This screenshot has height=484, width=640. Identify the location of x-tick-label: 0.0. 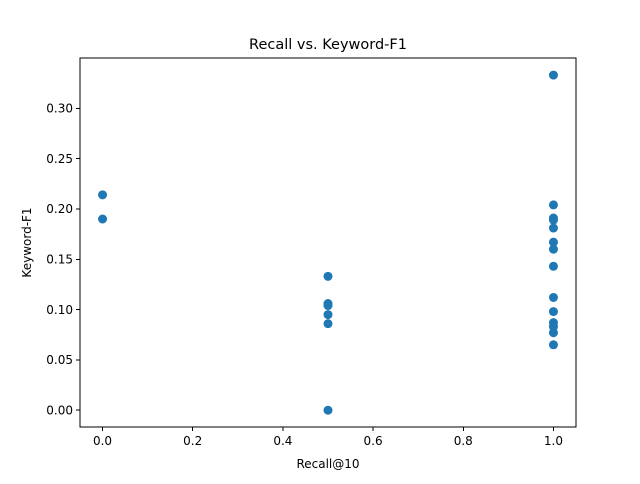
(102, 441).